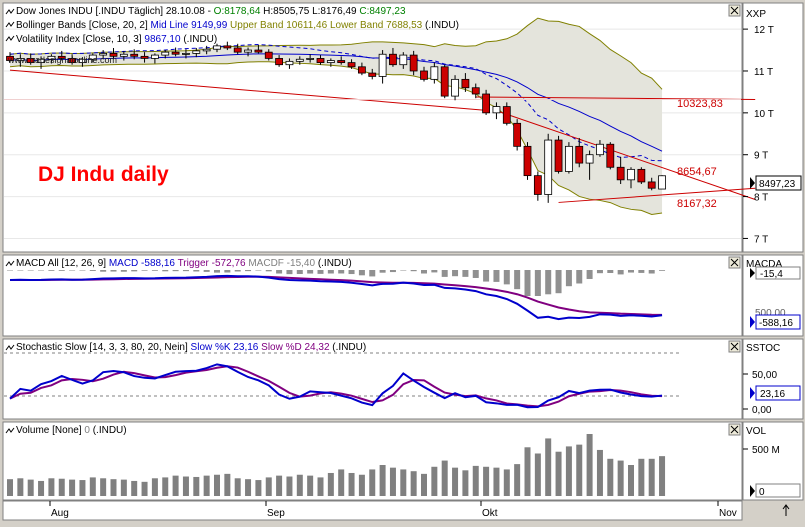 This screenshot has width=805, height=527. What do you see at coordinates (10, 263) in the screenshot?
I see `macd-header-icon` at bounding box center [10, 263].